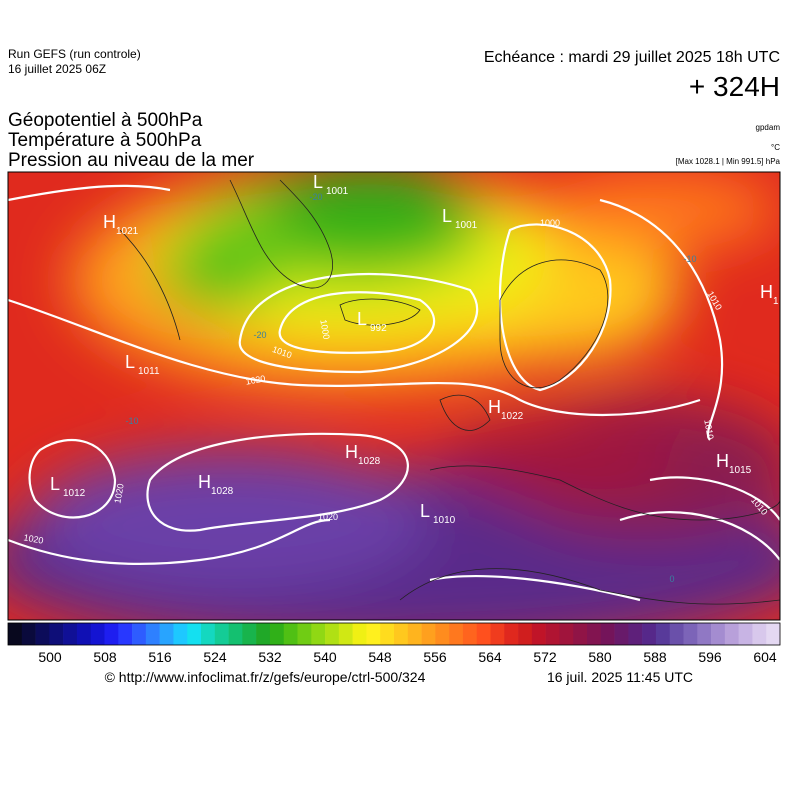 Image resolution: width=788 pixels, height=794 pixels. I want to click on run-date: 16 juillet 2025 06Z, so click(57, 69).